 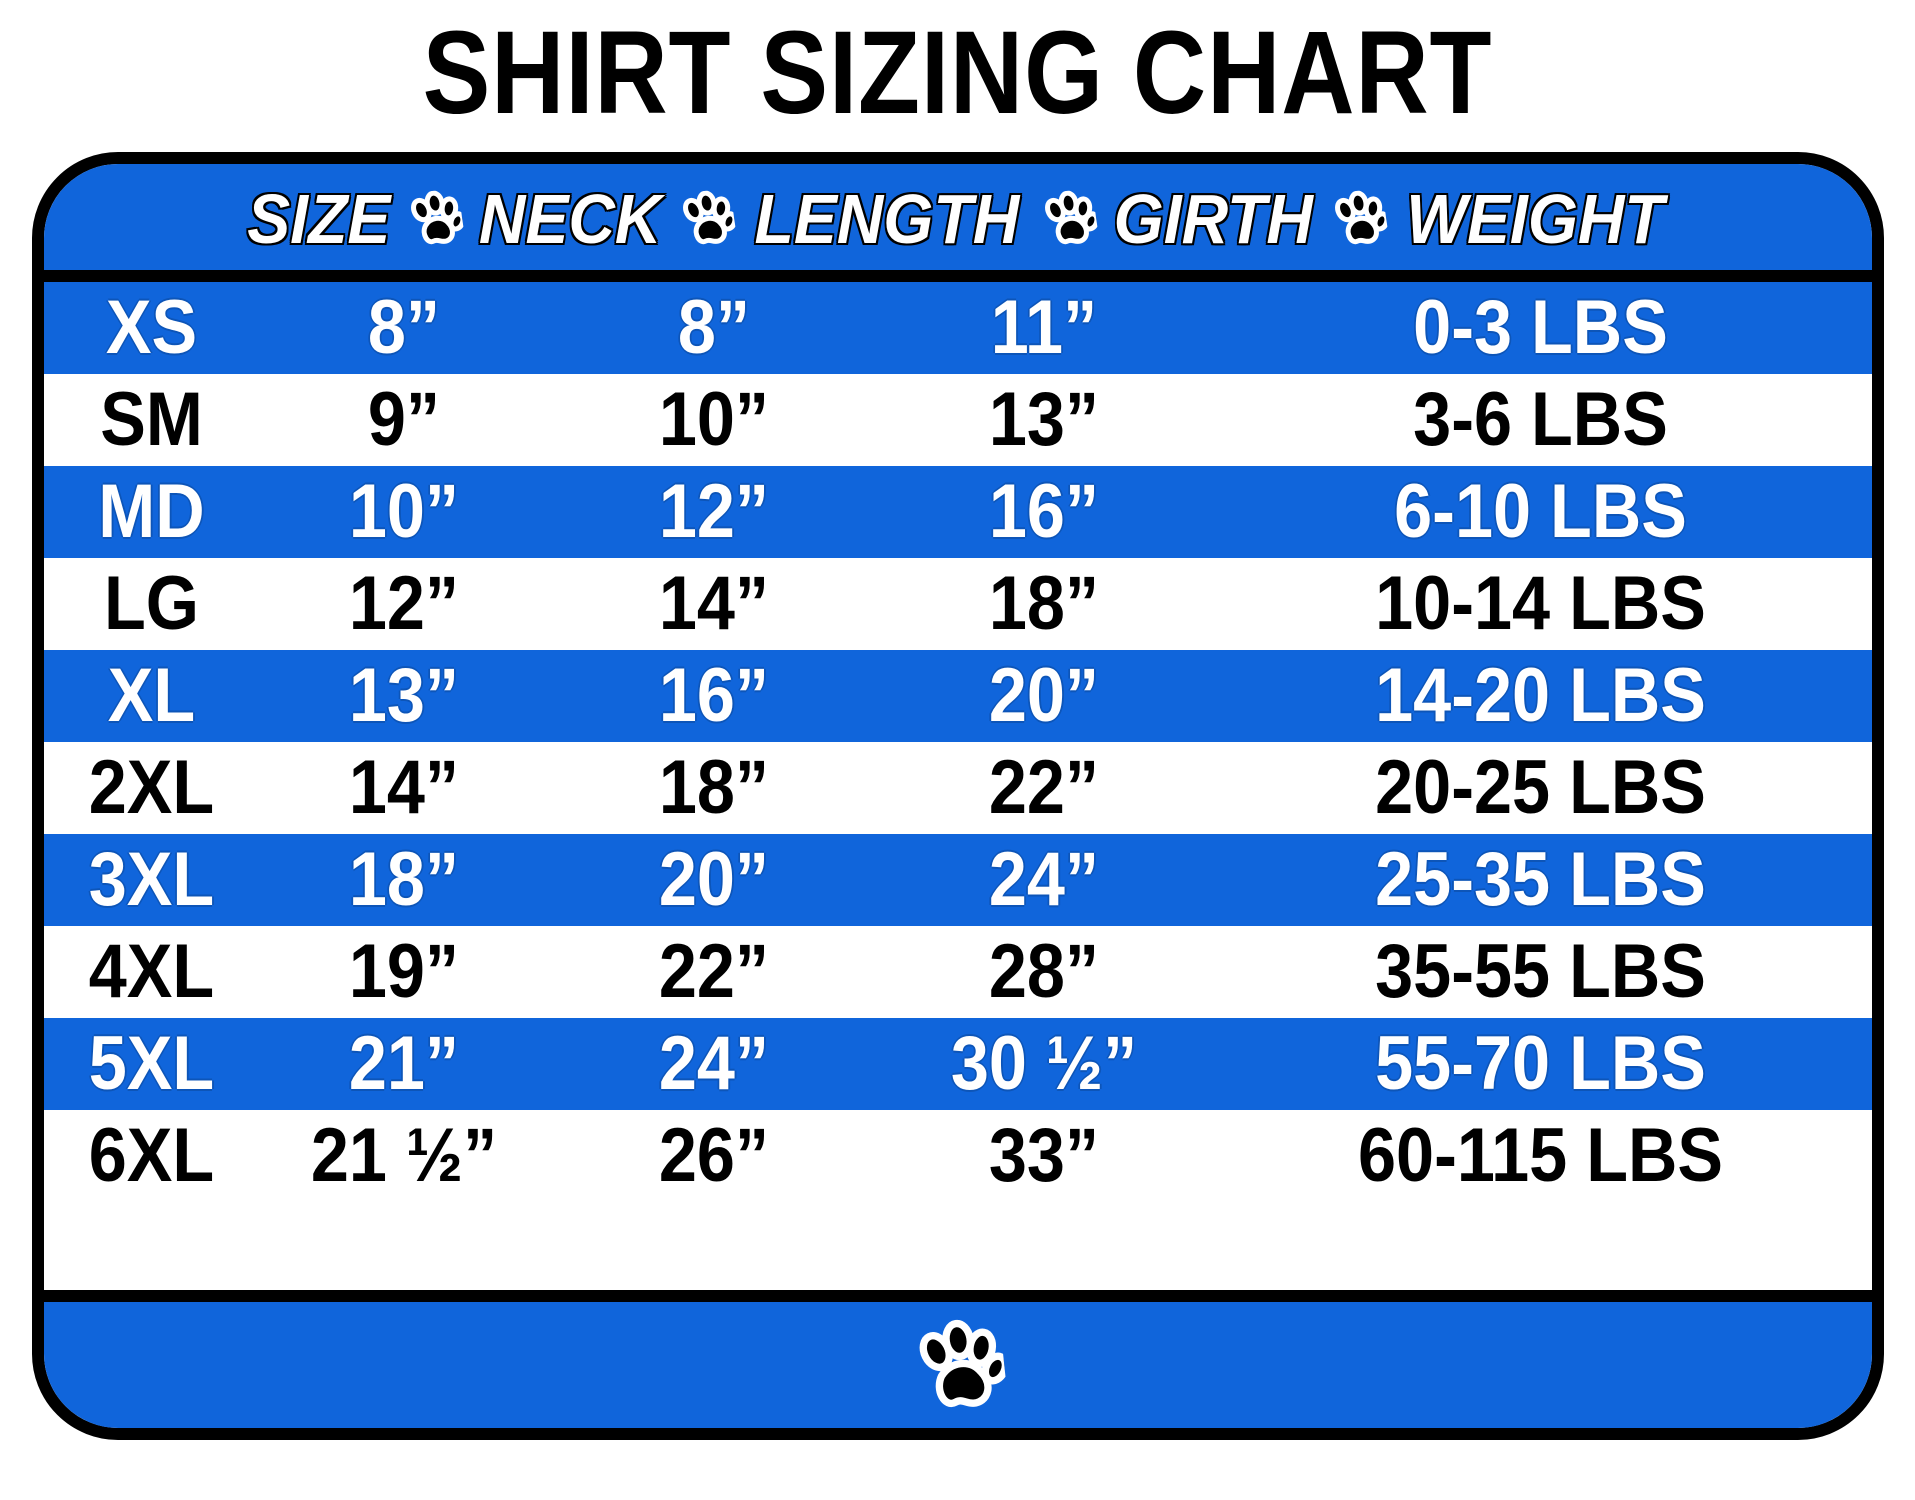 What do you see at coordinates (404, 327) in the screenshot?
I see `cell-neck: 8”` at bounding box center [404, 327].